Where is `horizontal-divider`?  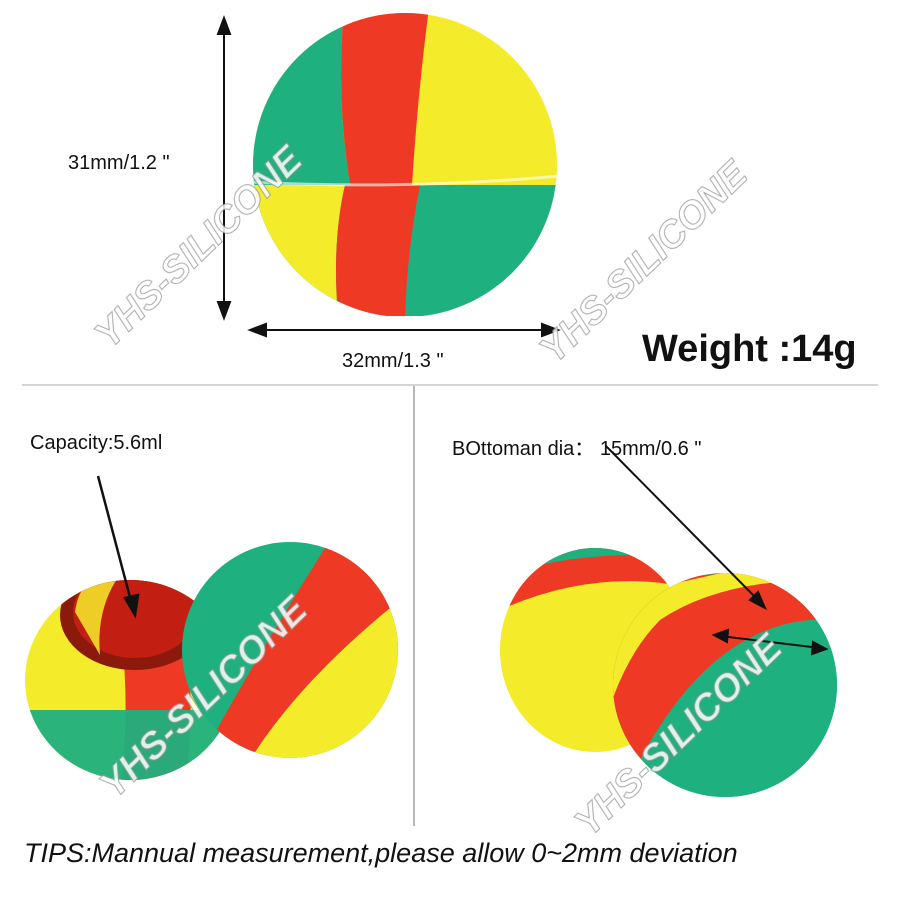 horizontal-divider is located at coordinates (450, 385).